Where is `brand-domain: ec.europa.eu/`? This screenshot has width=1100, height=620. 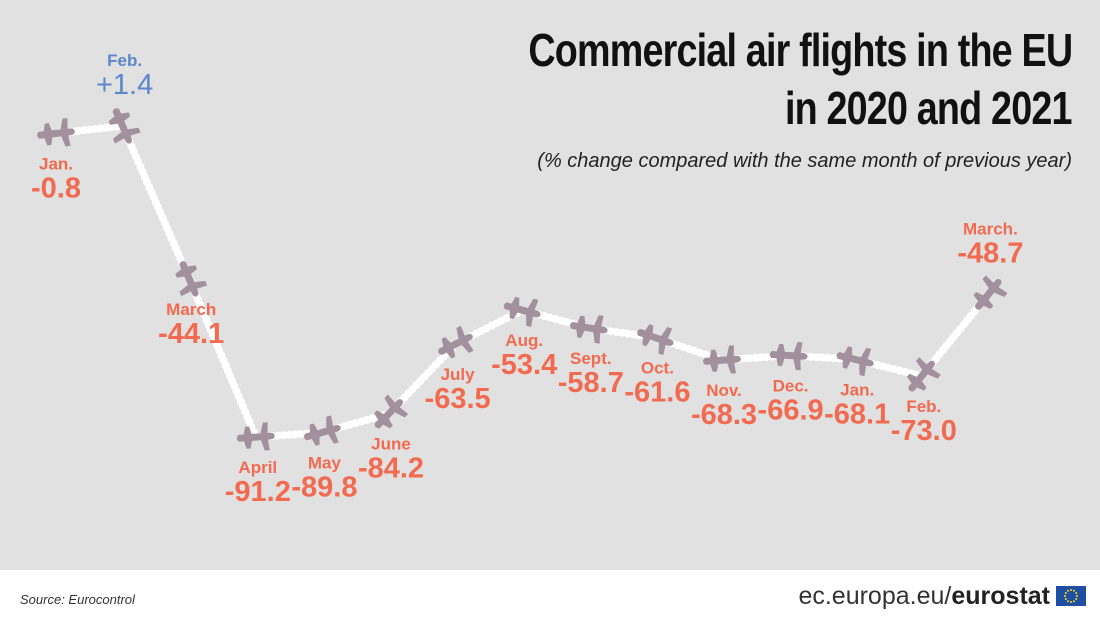
brand-domain: ec.europa.eu/ is located at coordinates (875, 596).